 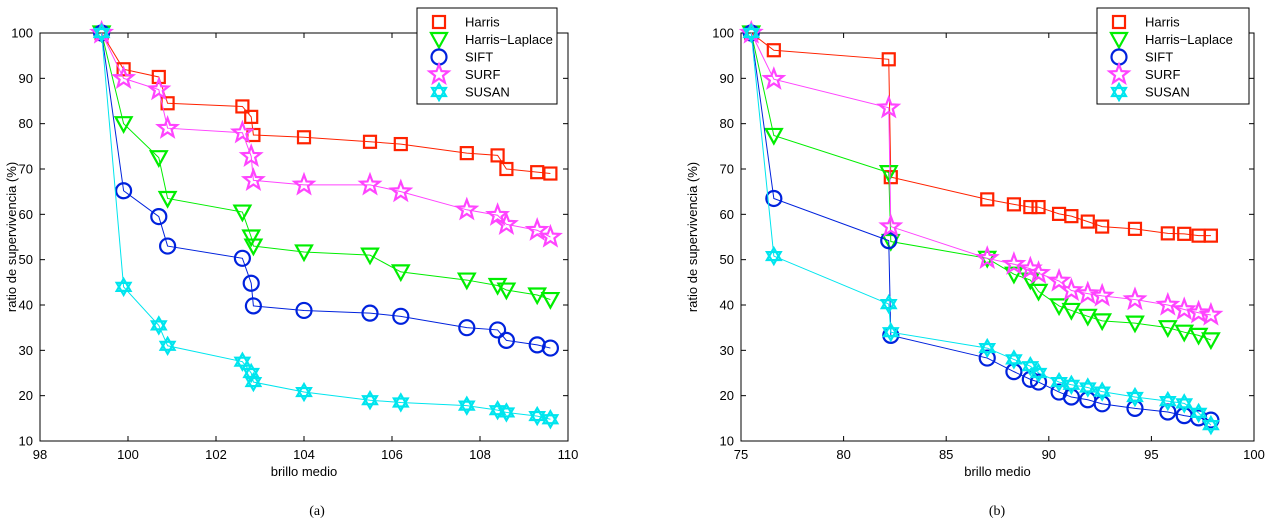 I want to click on legend-marker-tri-up, so click(x=1119, y=89).